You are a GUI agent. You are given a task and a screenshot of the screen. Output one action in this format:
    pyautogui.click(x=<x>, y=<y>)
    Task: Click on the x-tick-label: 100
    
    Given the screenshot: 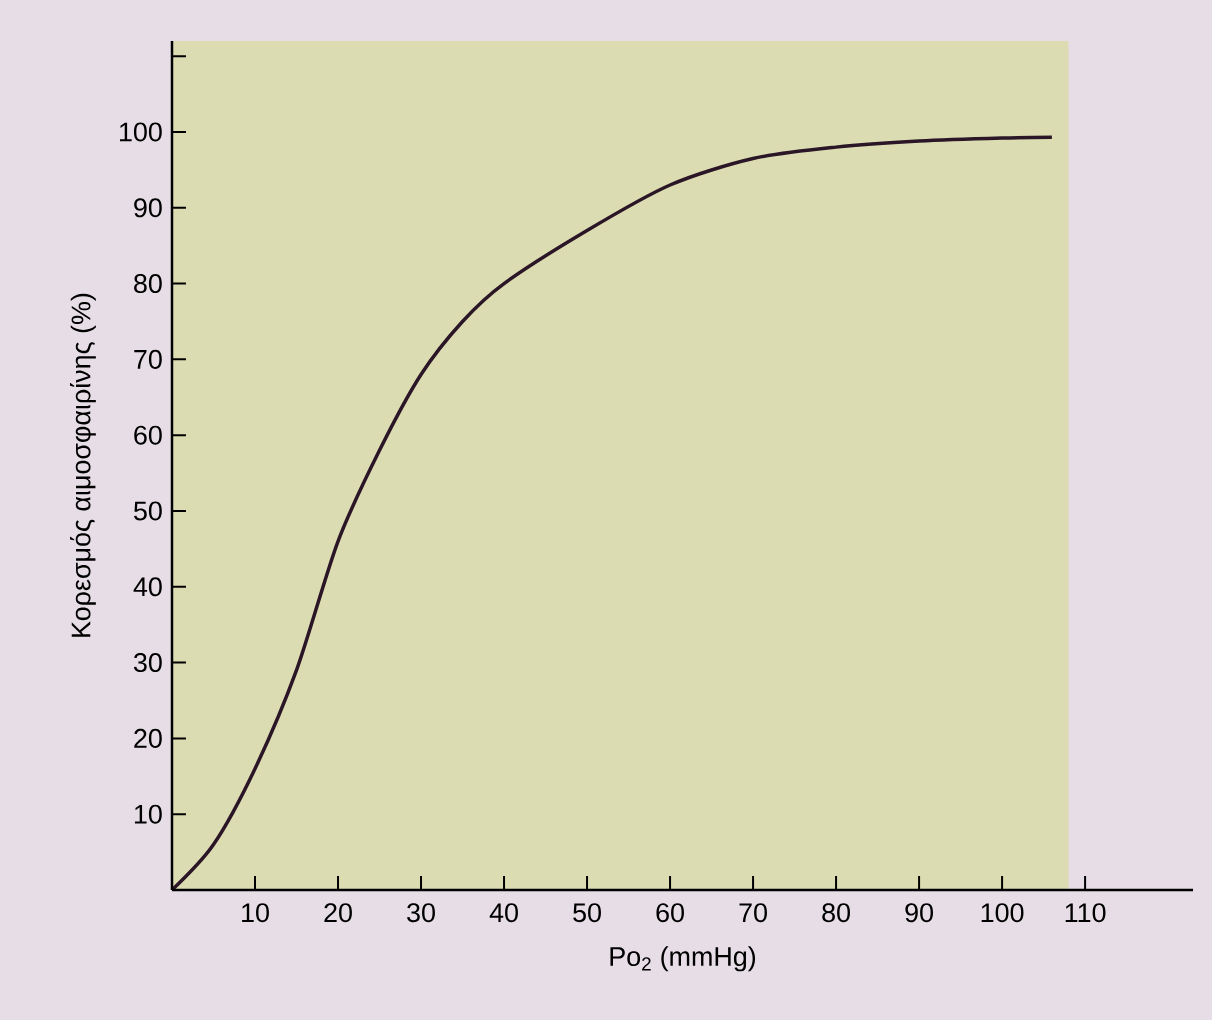 What is the action you would take?
    pyautogui.click(x=1002, y=913)
    